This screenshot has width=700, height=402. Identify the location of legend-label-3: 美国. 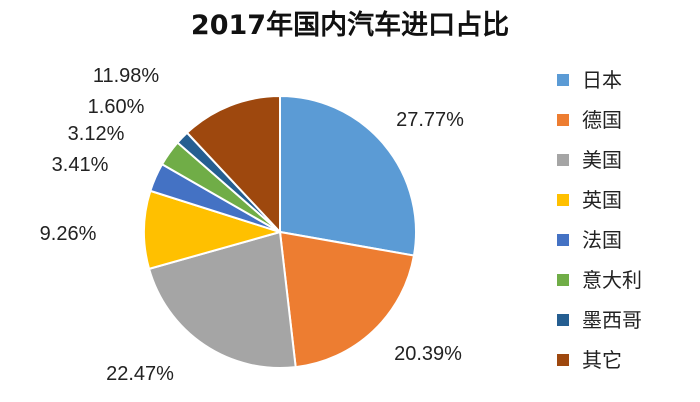
(602, 160).